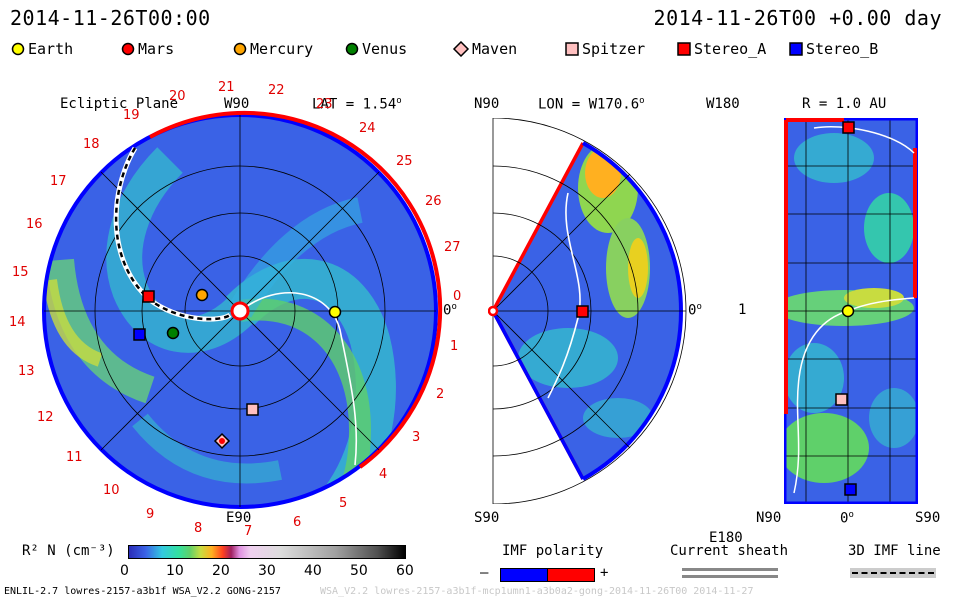  What do you see at coordinates (769, 518) in the screenshot?
I see `panel3-x-left: N90` at bounding box center [769, 518].